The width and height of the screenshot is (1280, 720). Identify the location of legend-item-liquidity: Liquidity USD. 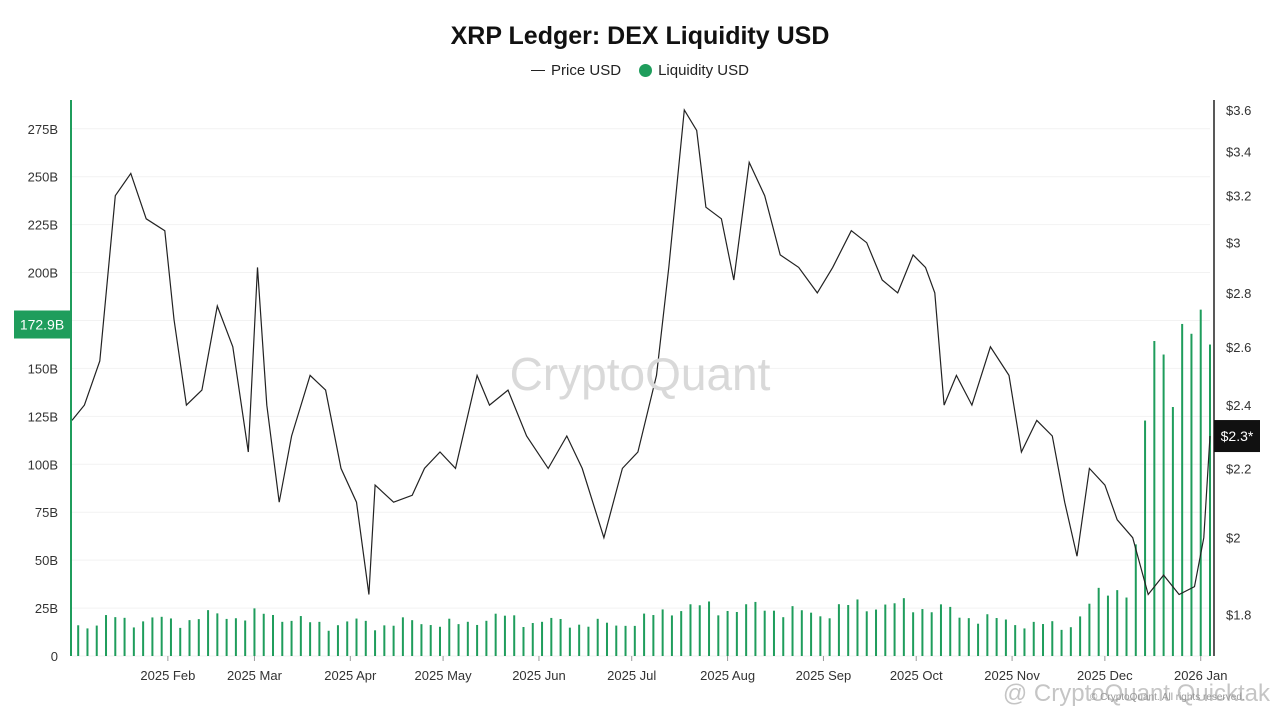
(694, 70).